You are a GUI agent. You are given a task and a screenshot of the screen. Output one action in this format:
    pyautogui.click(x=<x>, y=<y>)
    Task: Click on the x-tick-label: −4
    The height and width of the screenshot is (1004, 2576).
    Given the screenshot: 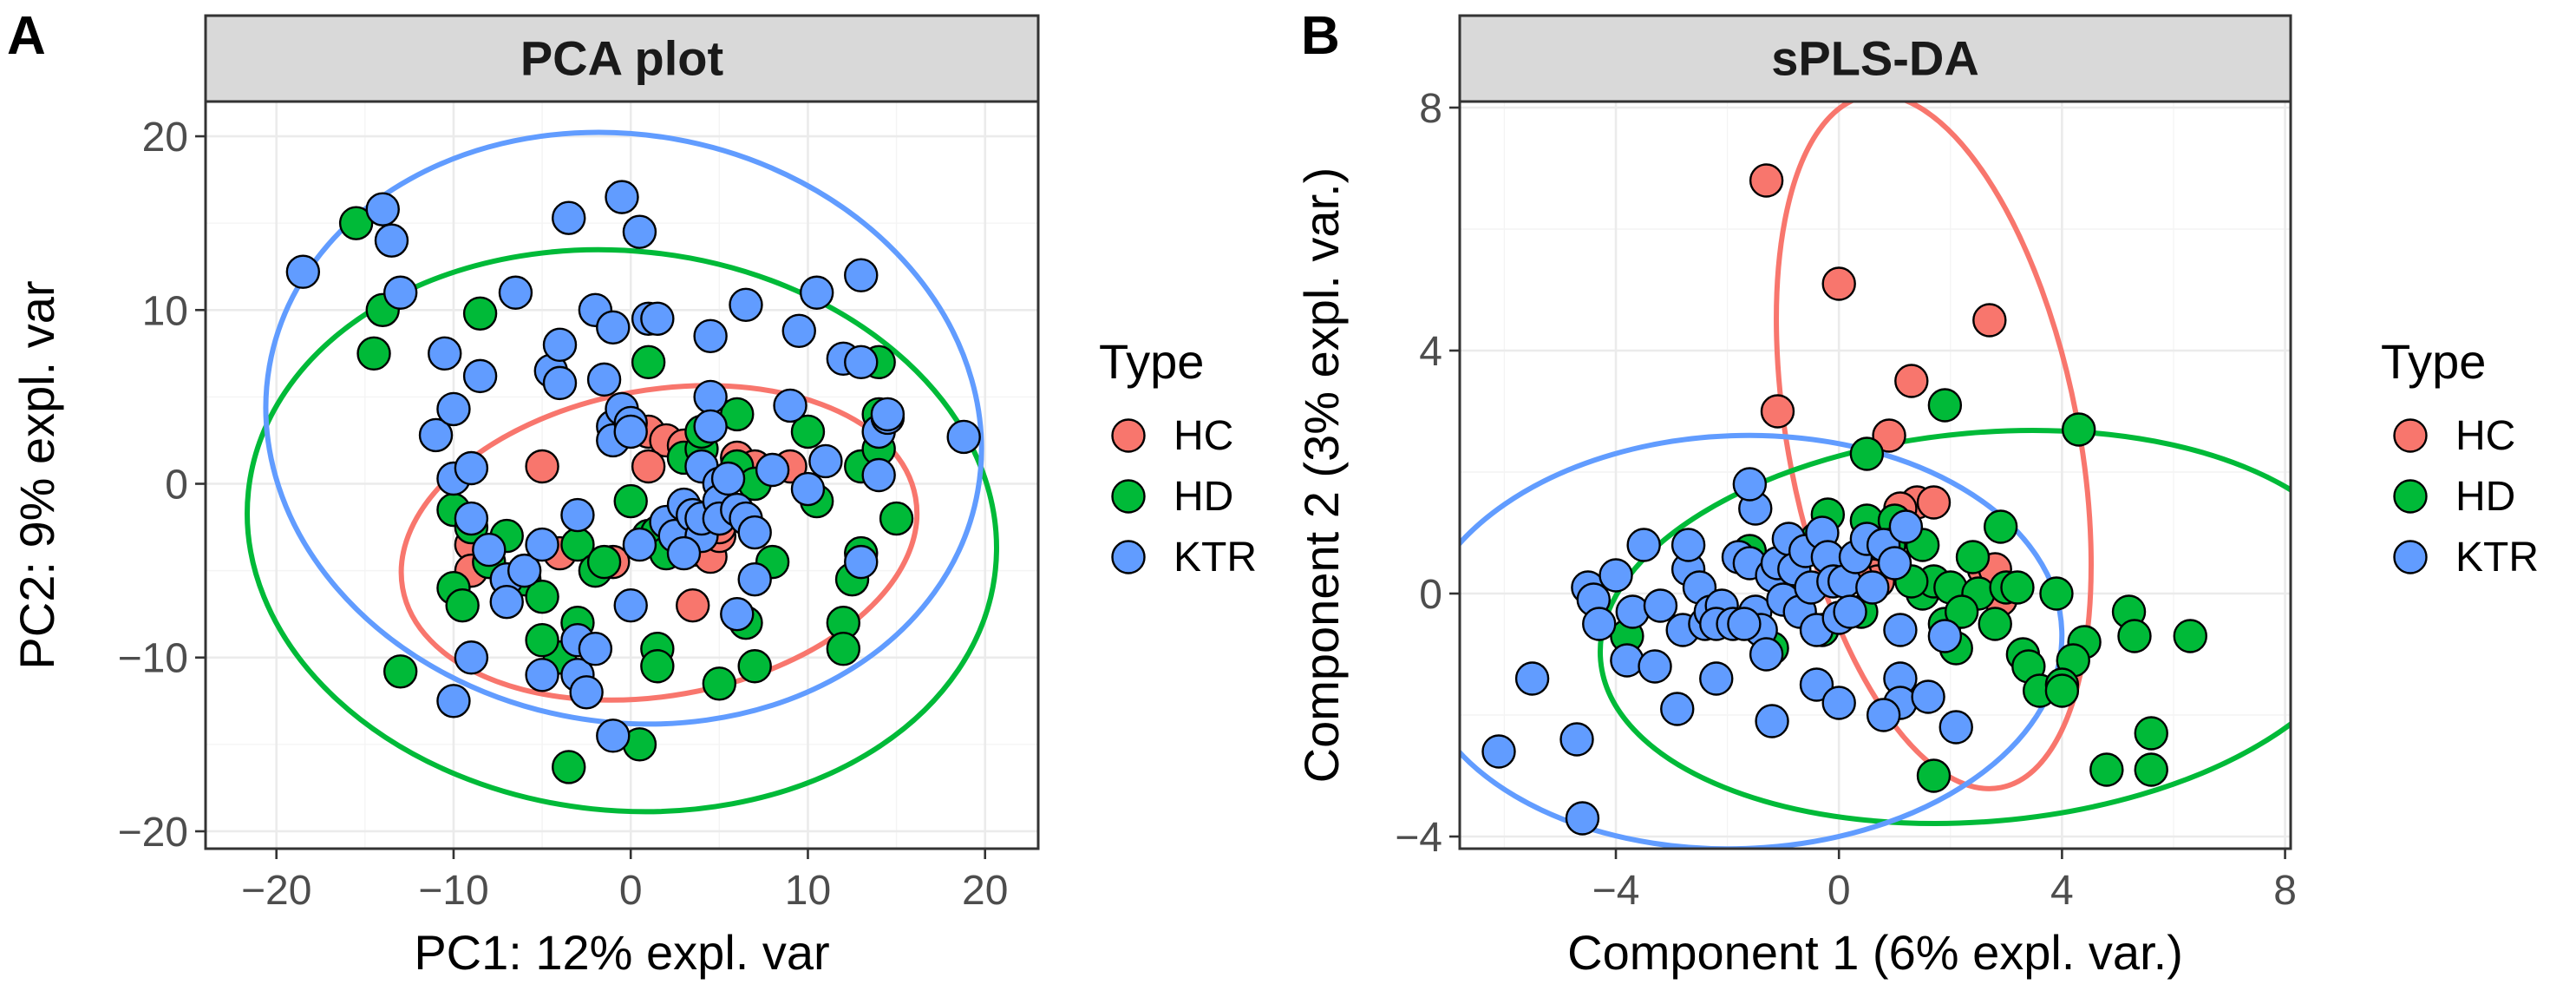 What is the action you would take?
    pyautogui.click(x=1616, y=891)
    